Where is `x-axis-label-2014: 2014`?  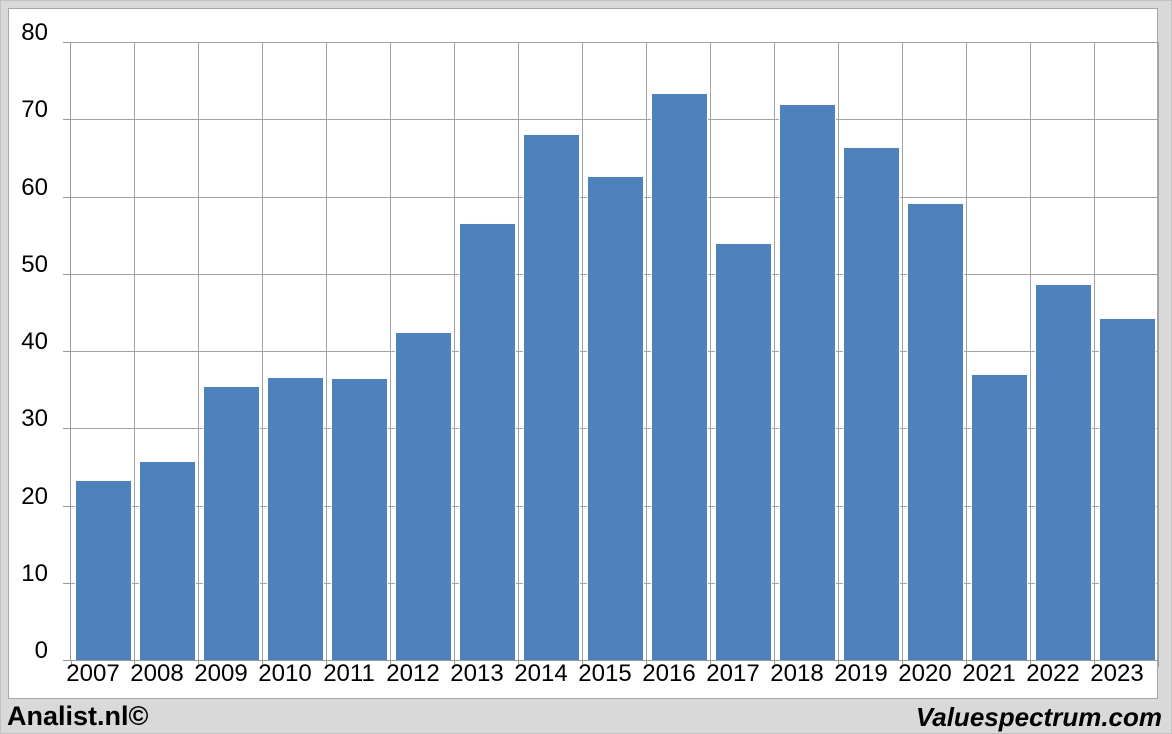
x-axis-label-2014: 2014 is located at coordinates (541, 673).